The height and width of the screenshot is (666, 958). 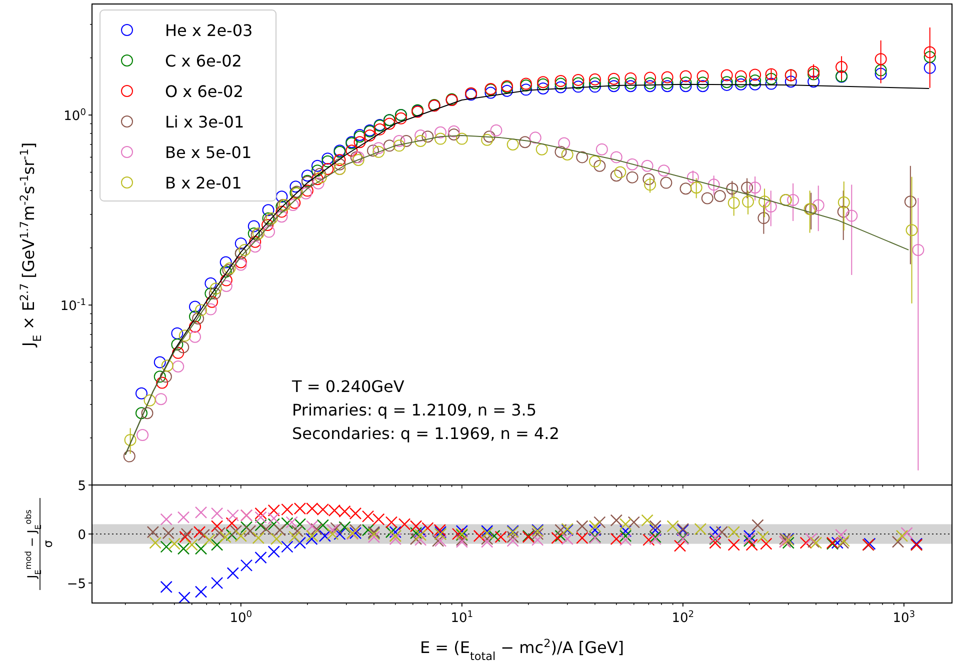 What do you see at coordinates (414, 410) in the screenshot?
I see `annotation: Primaries: q = 1.2109, n = 3.5` at bounding box center [414, 410].